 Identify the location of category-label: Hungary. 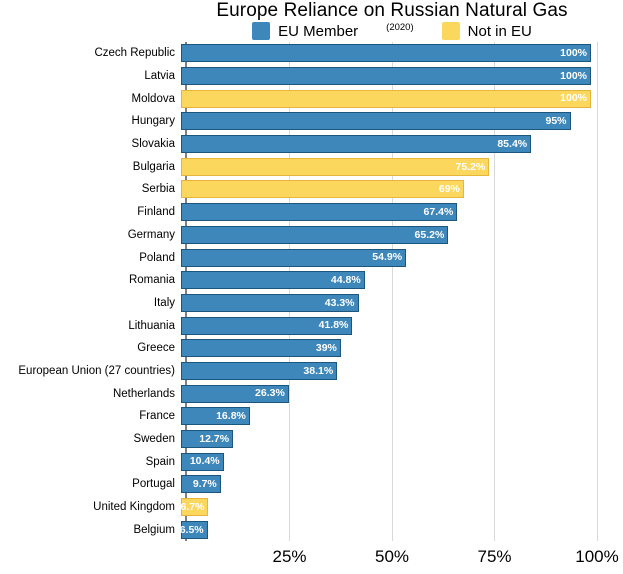
(153, 121).